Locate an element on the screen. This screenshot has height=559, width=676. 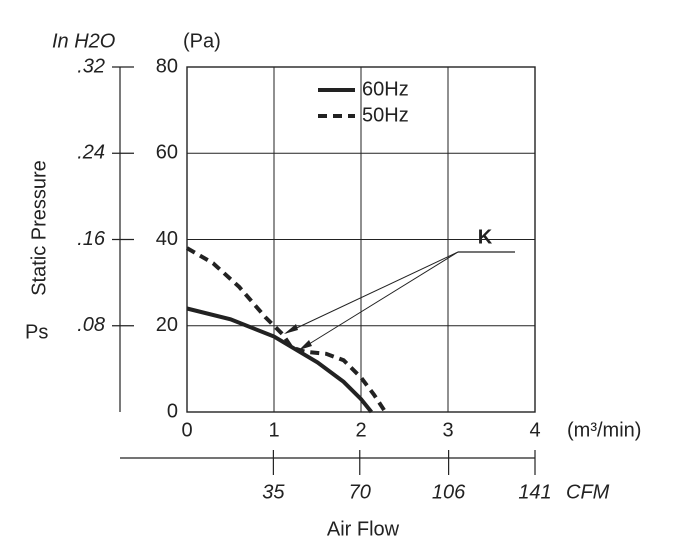
x-label: Air Flow is located at coordinates (363, 529).